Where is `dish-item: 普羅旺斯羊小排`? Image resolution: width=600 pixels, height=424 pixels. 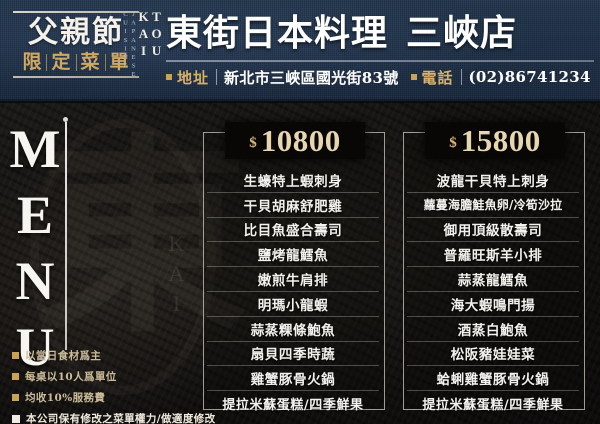
dish-item: 普羅旺斯羊小排 is located at coordinates (493, 255).